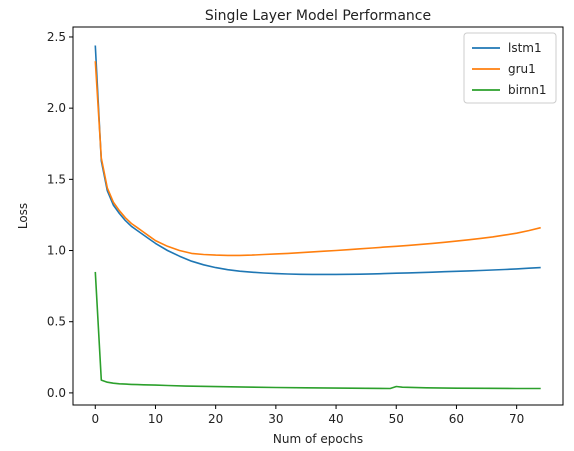 This screenshot has width=574, height=451. What do you see at coordinates (56, 322) in the screenshot?
I see `y-tick-label: 0.5` at bounding box center [56, 322].